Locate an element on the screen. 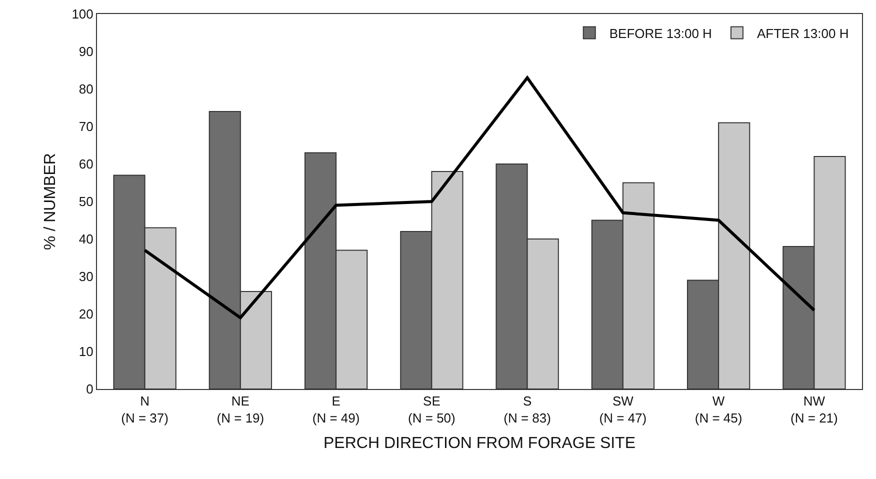  y-tick-label: 70 is located at coordinates (86, 126).